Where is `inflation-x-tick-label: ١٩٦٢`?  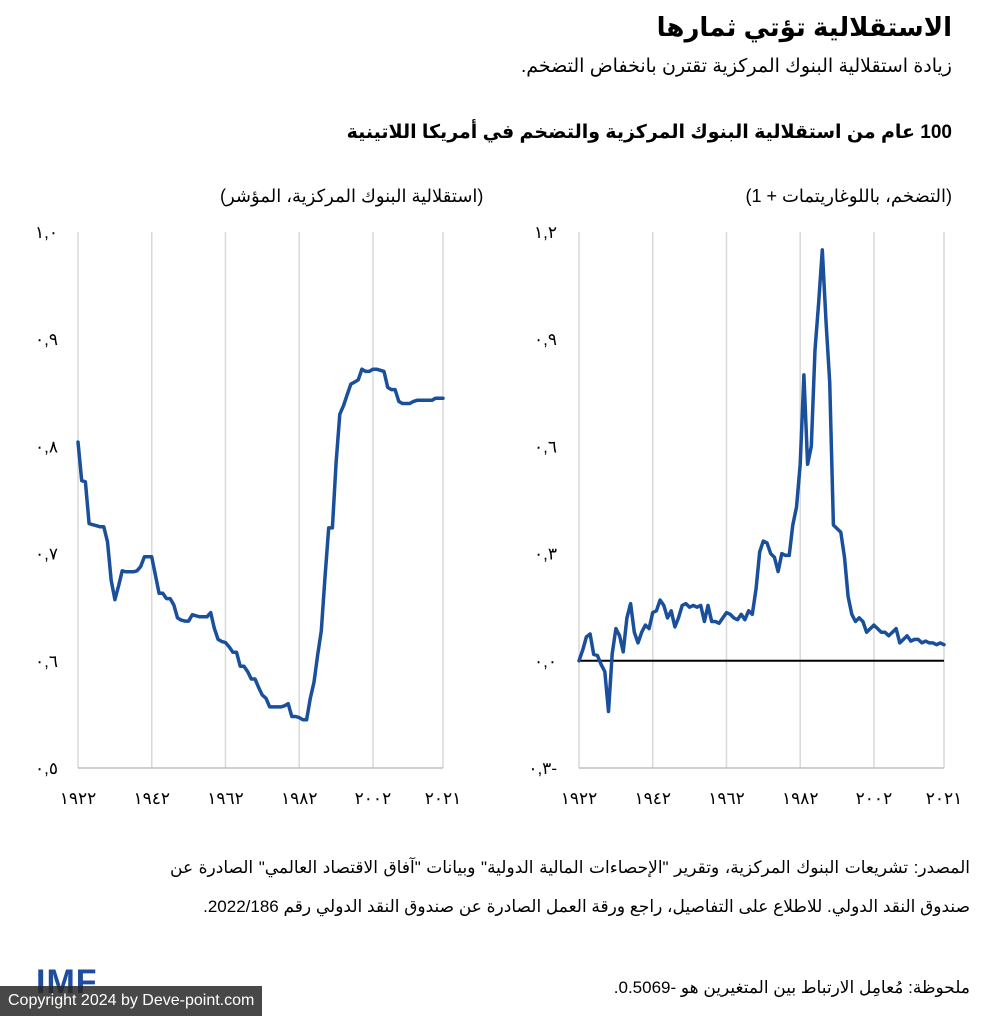
inflation-x-tick-label: ١٩٦٢ is located at coordinates (726, 798).